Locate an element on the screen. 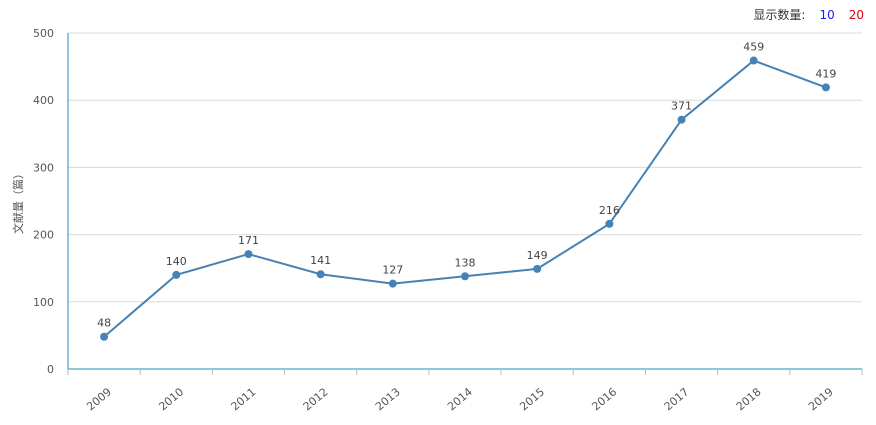 The height and width of the screenshot is (425, 876). data-point-2013 is located at coordinates (392, 283).